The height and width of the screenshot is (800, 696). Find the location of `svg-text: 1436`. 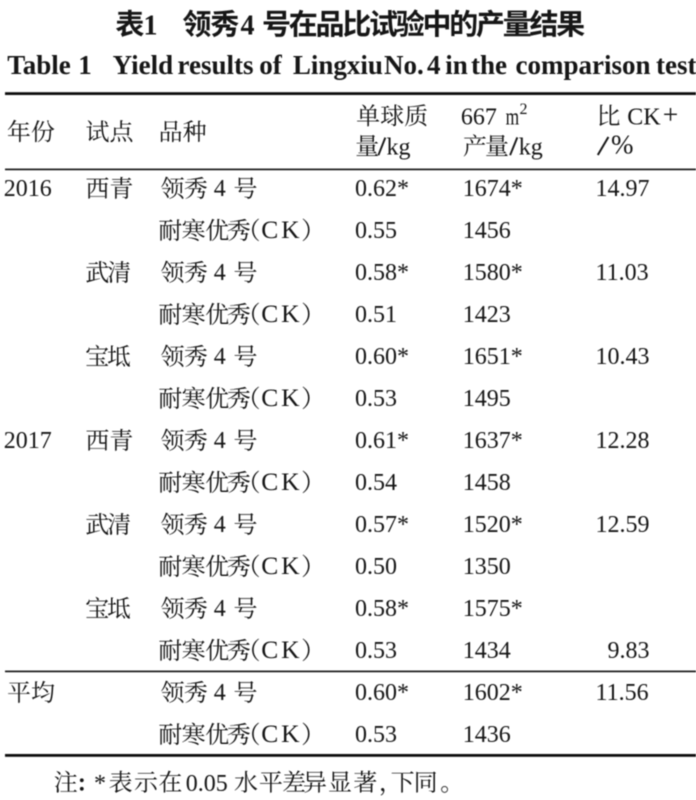

svg-text: 1436 is located at coordinates (487, 735).